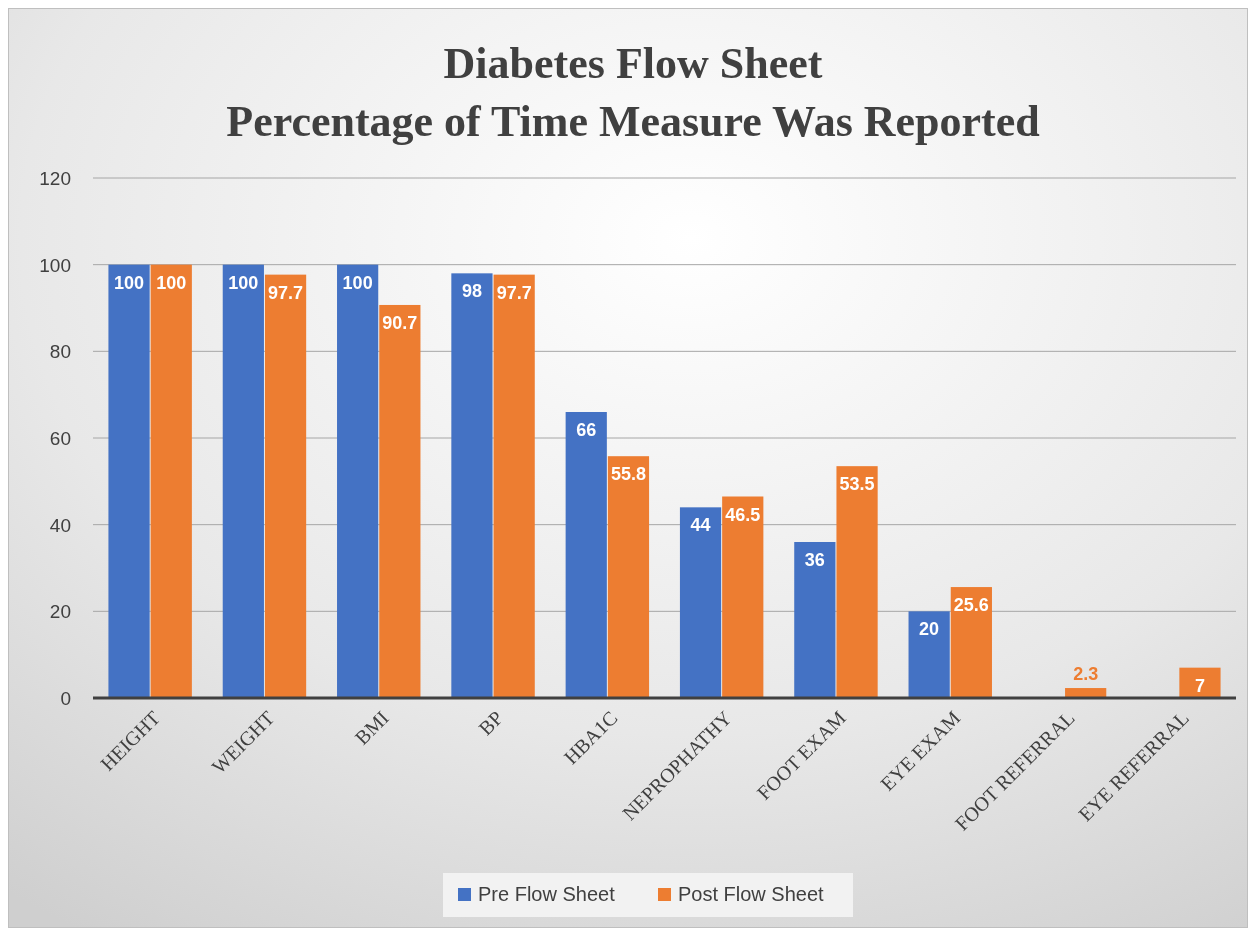  Describe the element at coordinates (471, 291) in the screenshot. I see `data-label: 98` at that location.